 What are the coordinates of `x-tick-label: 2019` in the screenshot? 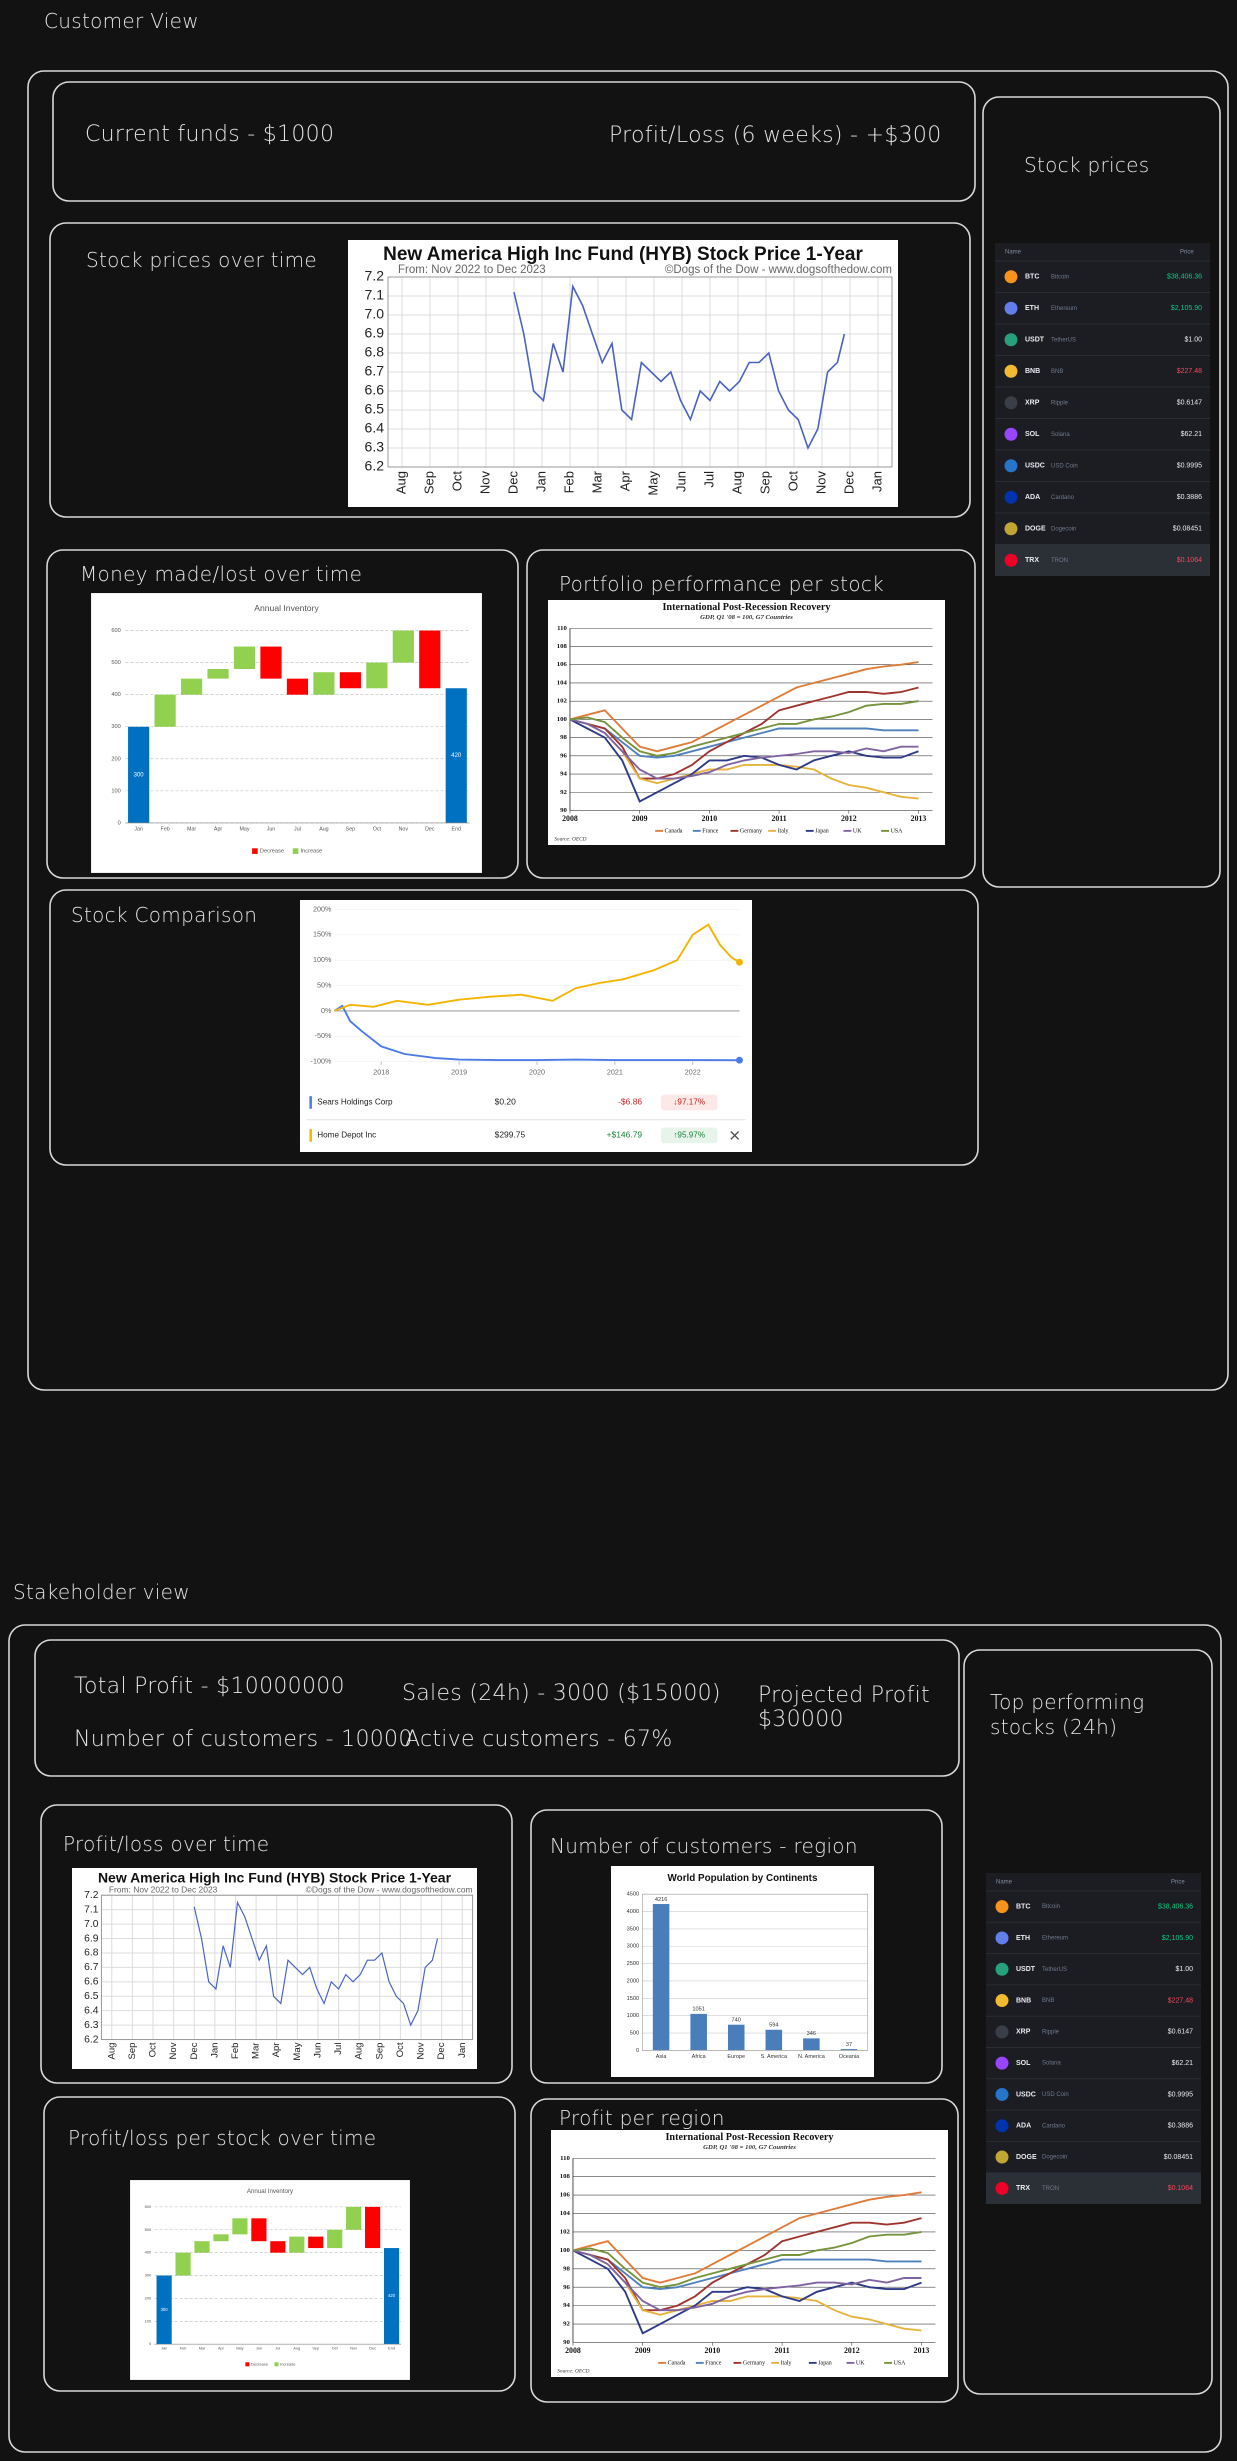 It's located at (459, 1072).